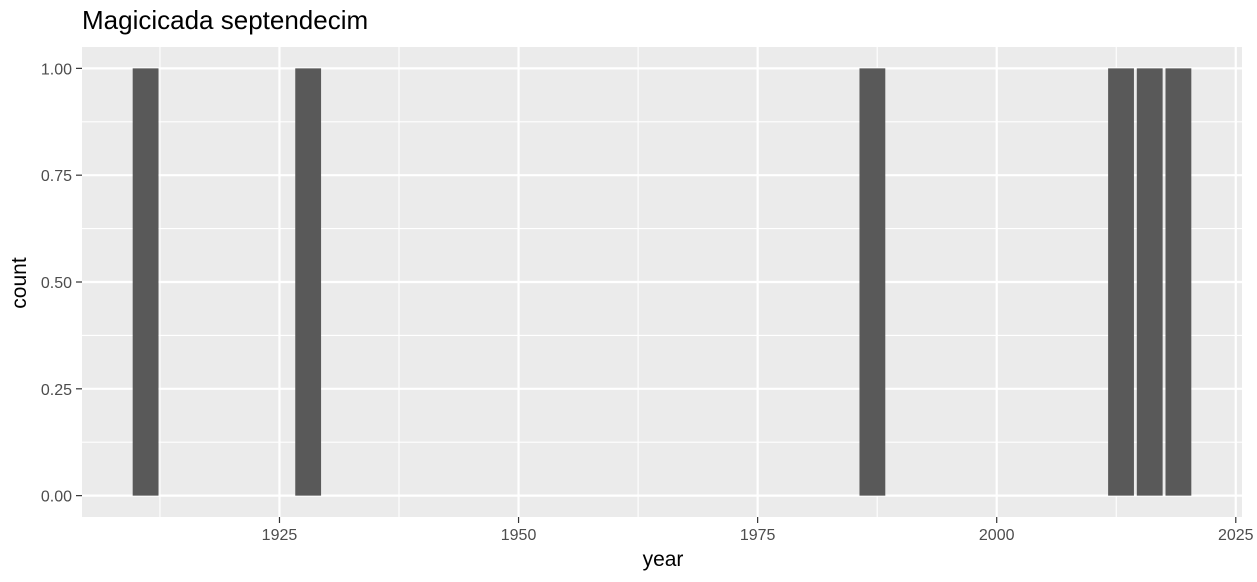 Image resolution: width=1257 pixels, height=582 pixels. What do you see at coordinates (758, 535) in the screenshot?
I see `x-tick-label: 1975` at bounding box center [758, 535].